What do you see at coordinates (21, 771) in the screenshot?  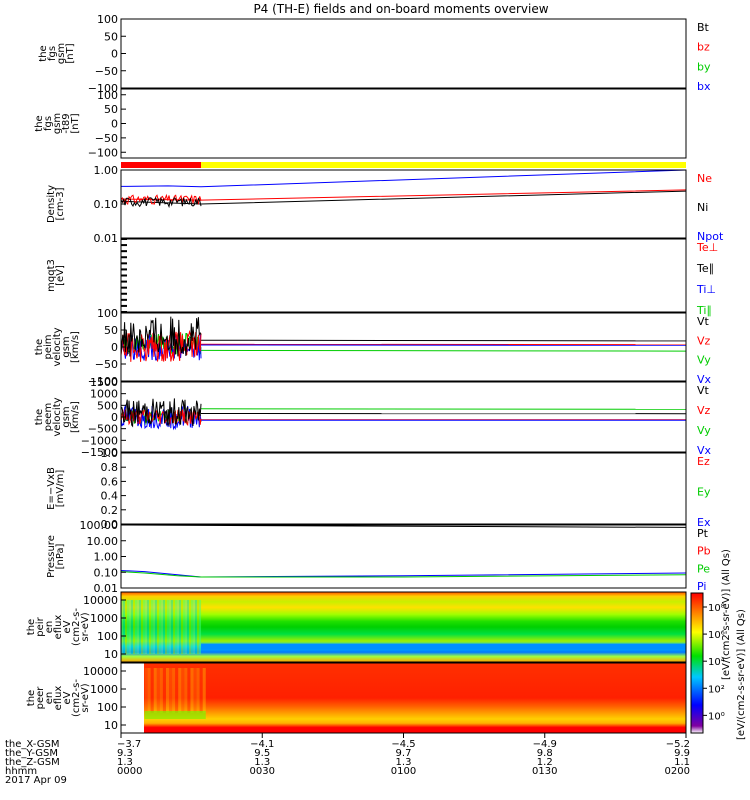 I see `x-row-label: hhmm` at bounding box center [21, 771].